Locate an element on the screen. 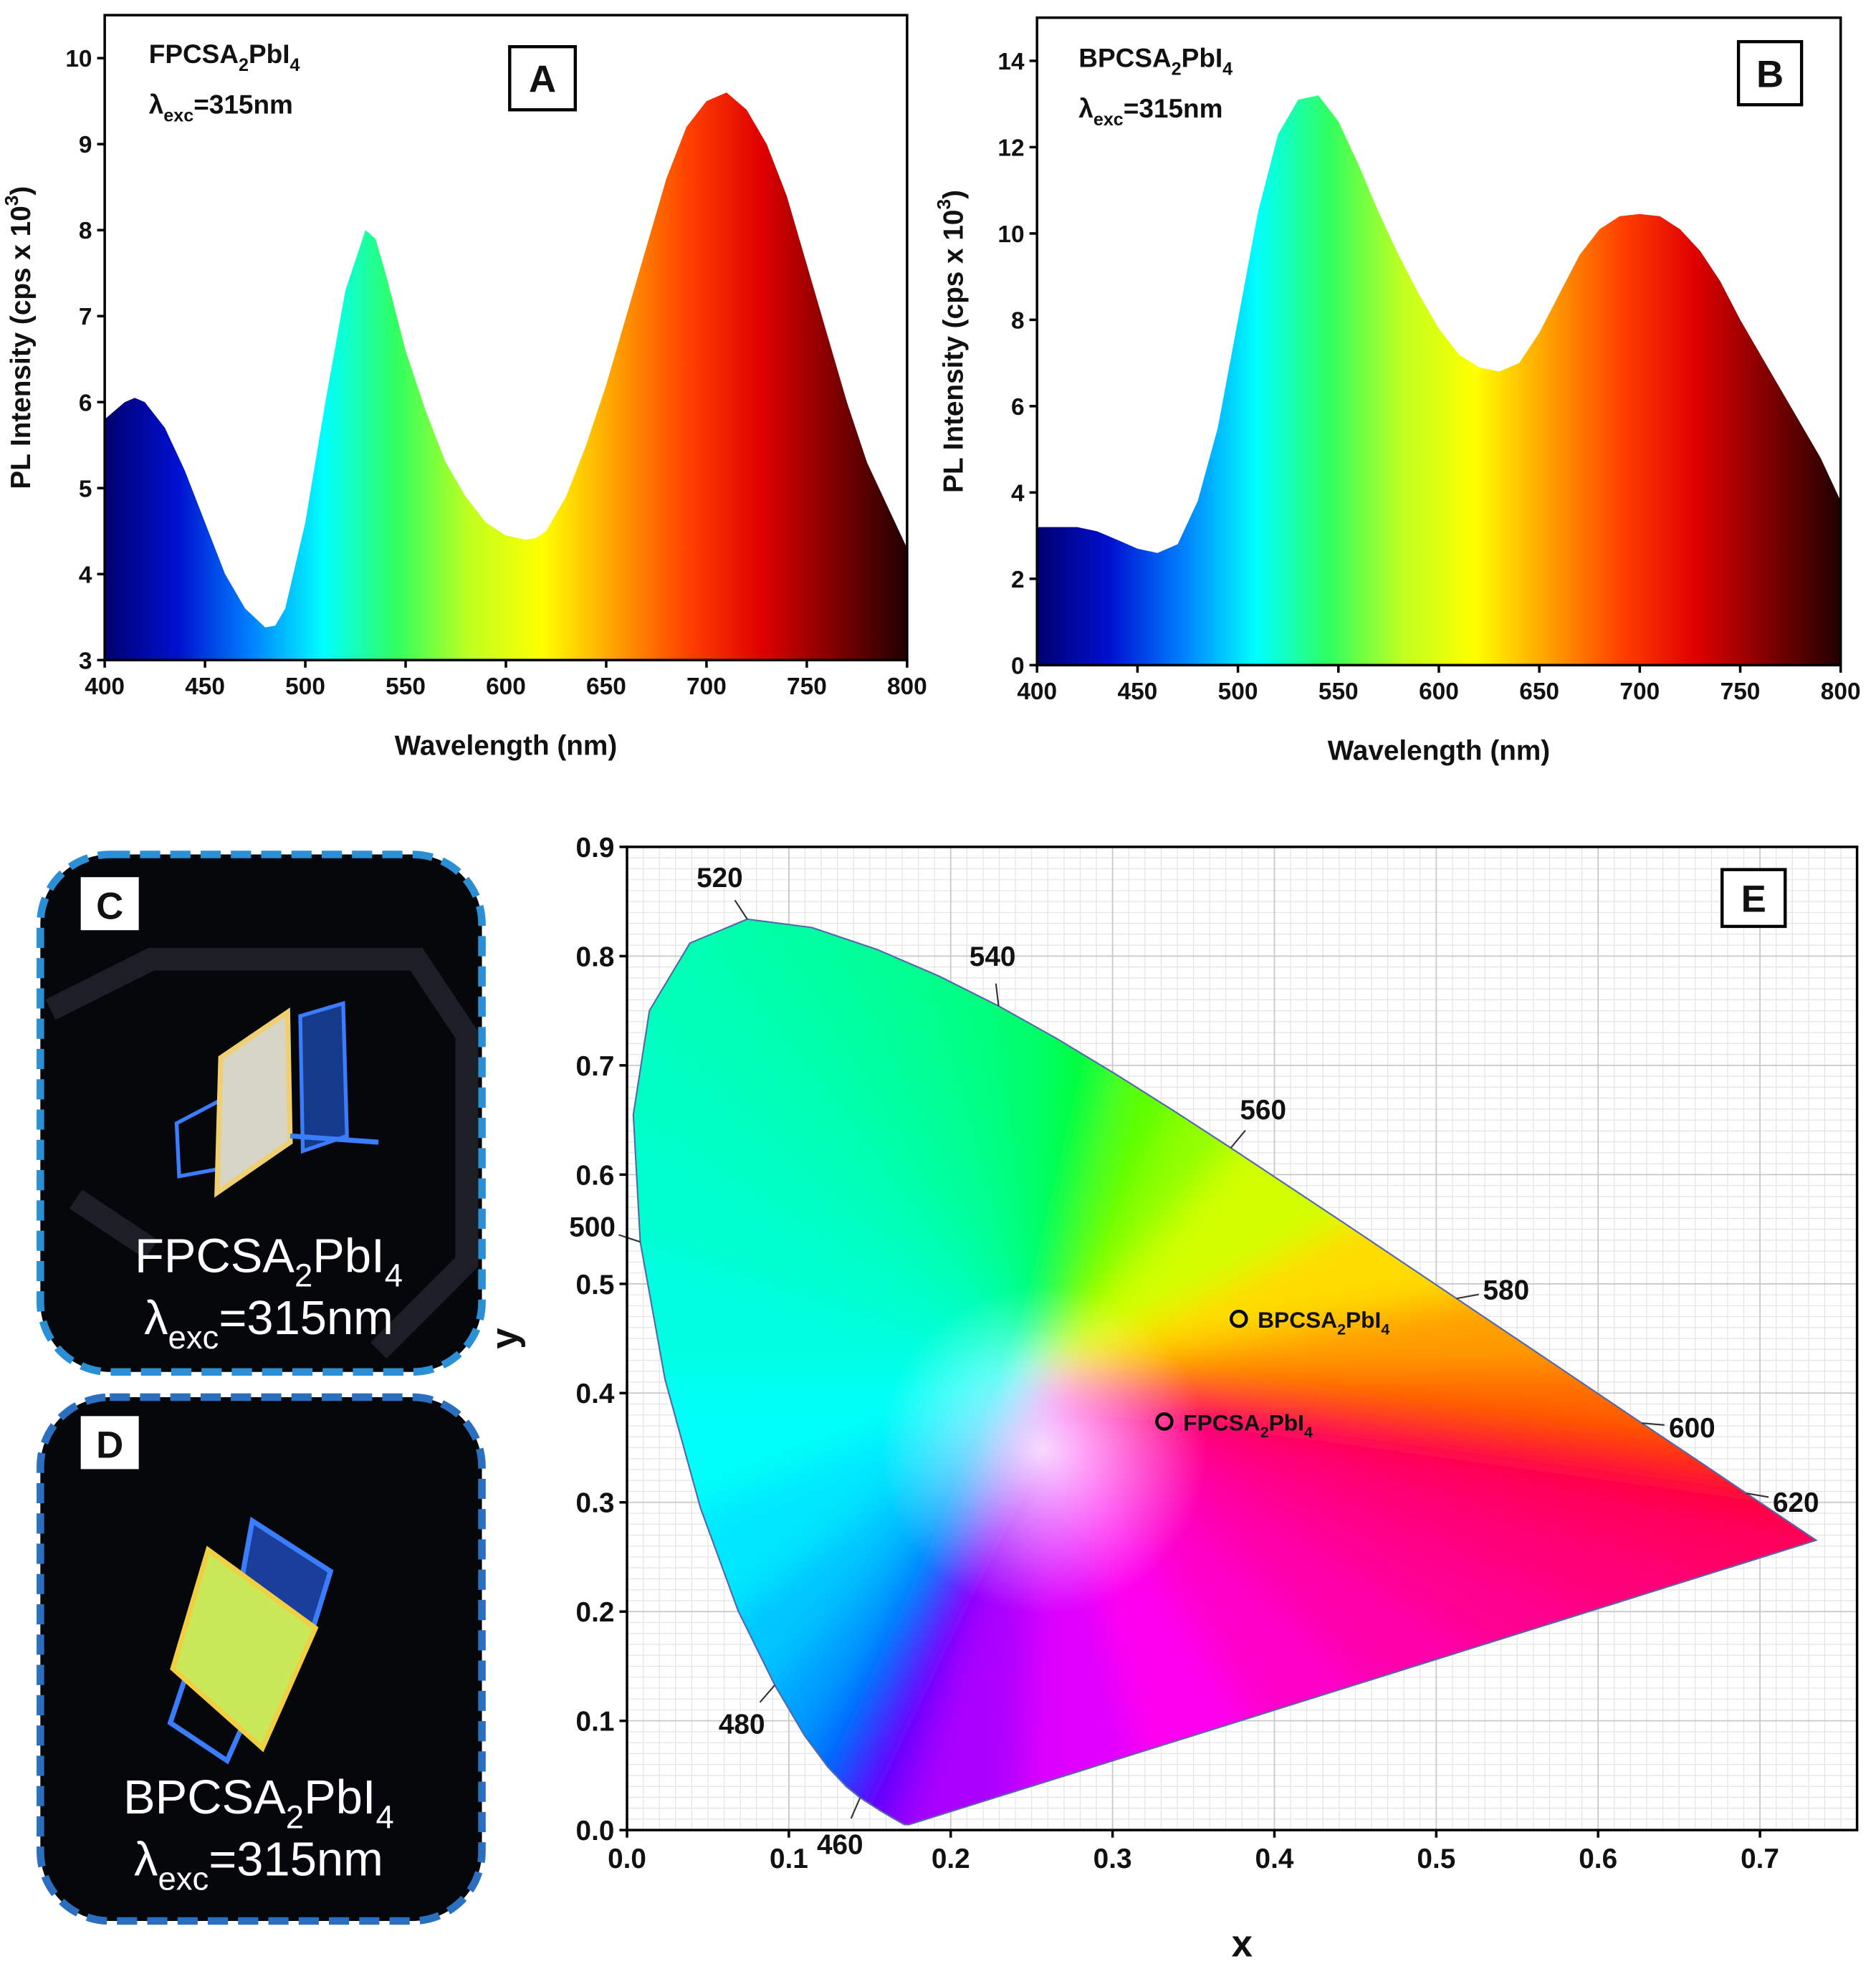  x-tick-label: 0.0 is located at coordinates (627, 1859).